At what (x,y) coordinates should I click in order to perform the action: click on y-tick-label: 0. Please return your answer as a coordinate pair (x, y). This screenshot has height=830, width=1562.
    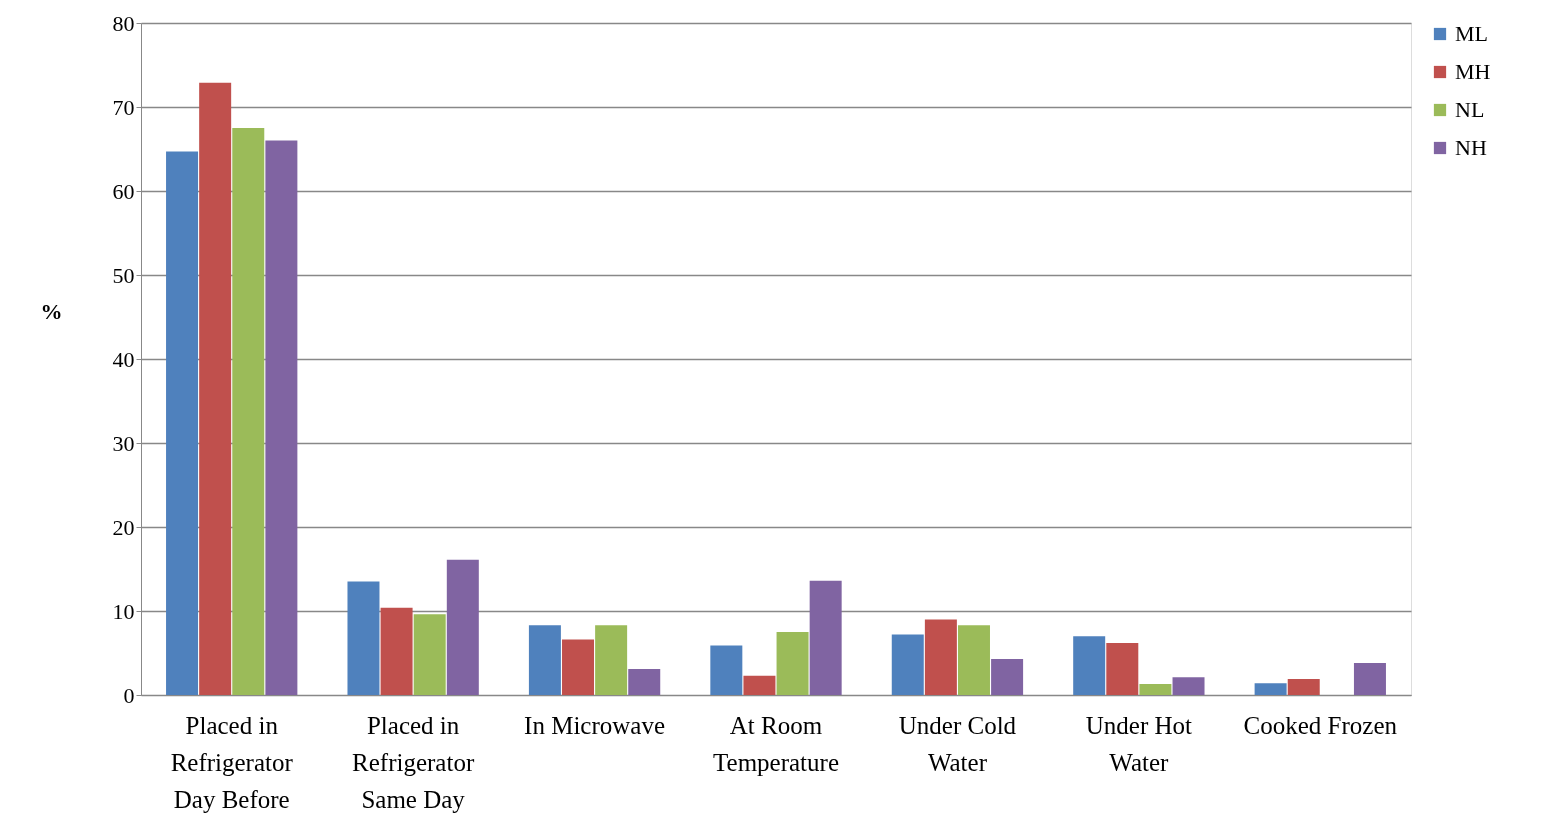
    Looking at the image, I should click on (129, 695).